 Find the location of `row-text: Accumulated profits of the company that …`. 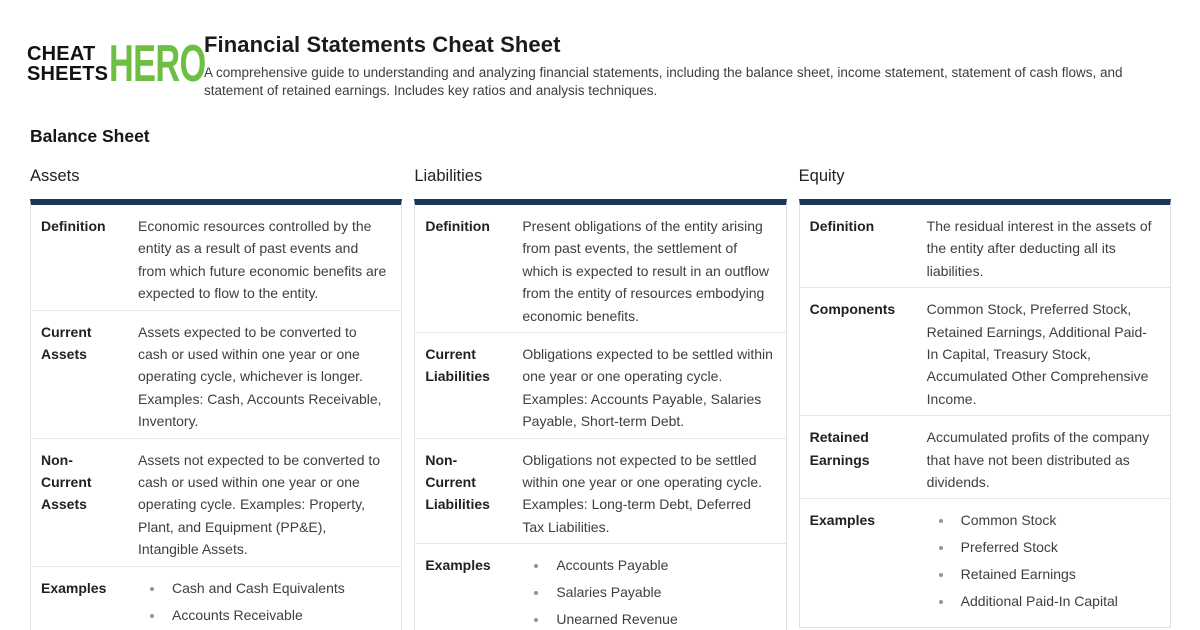

row-text: Accumulated profits of the company that … is located at coordinates (1038, 460).